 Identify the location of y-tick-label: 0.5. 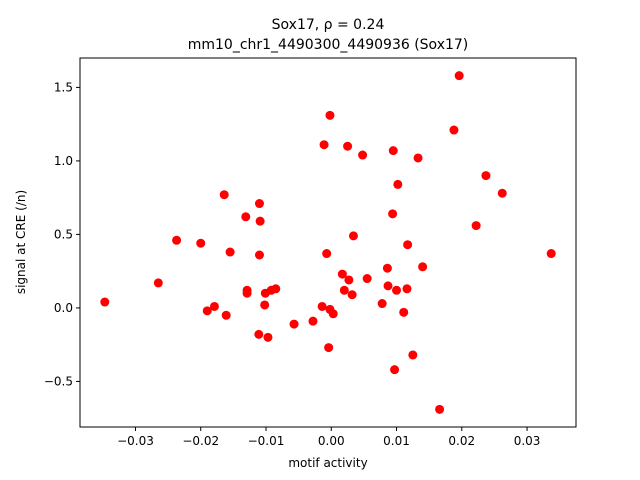
(63, 234).